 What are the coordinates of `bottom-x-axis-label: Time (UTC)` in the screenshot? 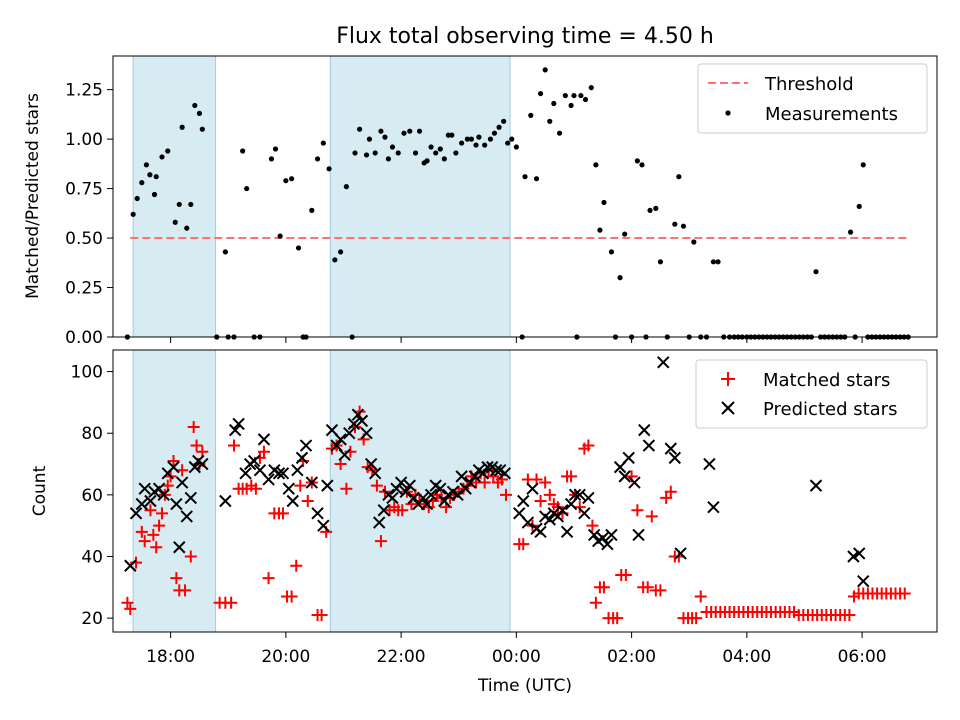 It's located at (524, 686).